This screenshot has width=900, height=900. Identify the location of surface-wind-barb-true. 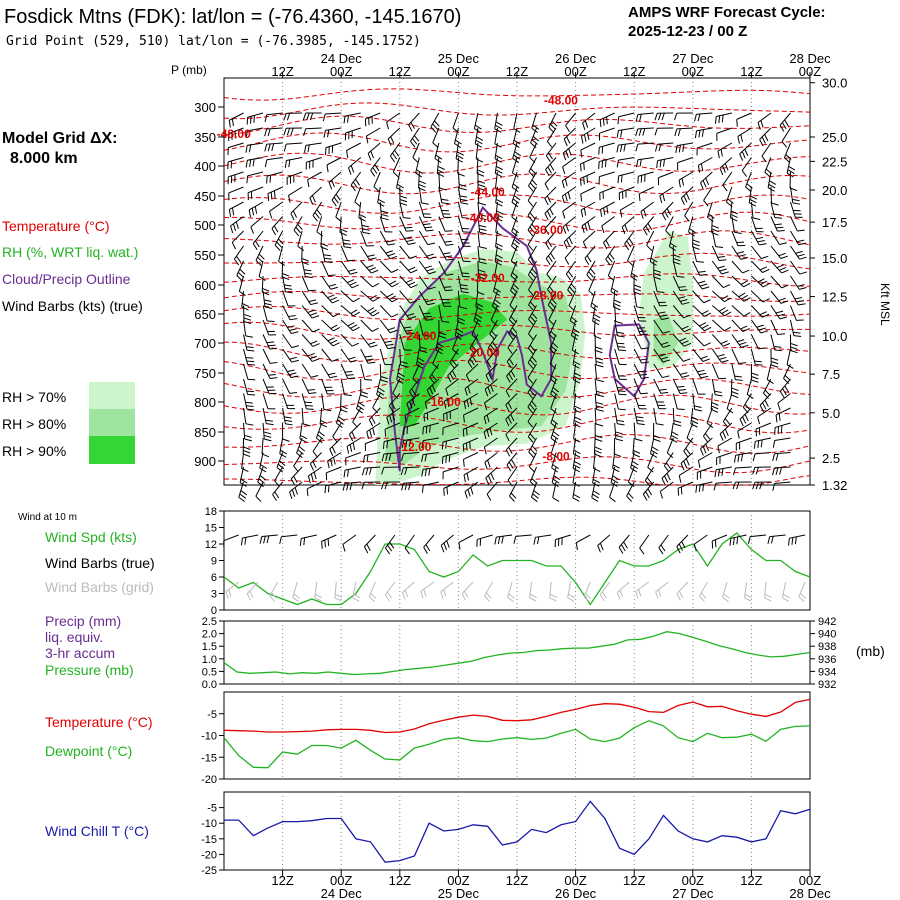
(250, 536).